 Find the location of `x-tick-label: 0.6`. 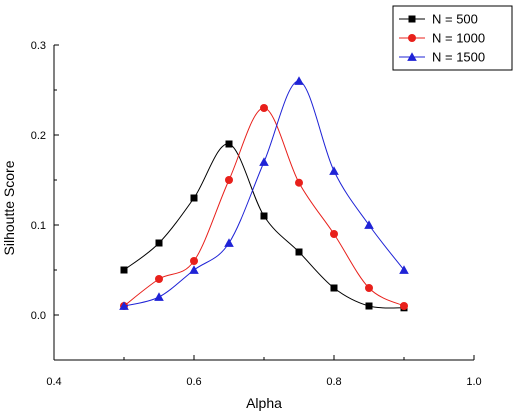

x-tick-label: 0.6 is located at coordinates (193, 382).